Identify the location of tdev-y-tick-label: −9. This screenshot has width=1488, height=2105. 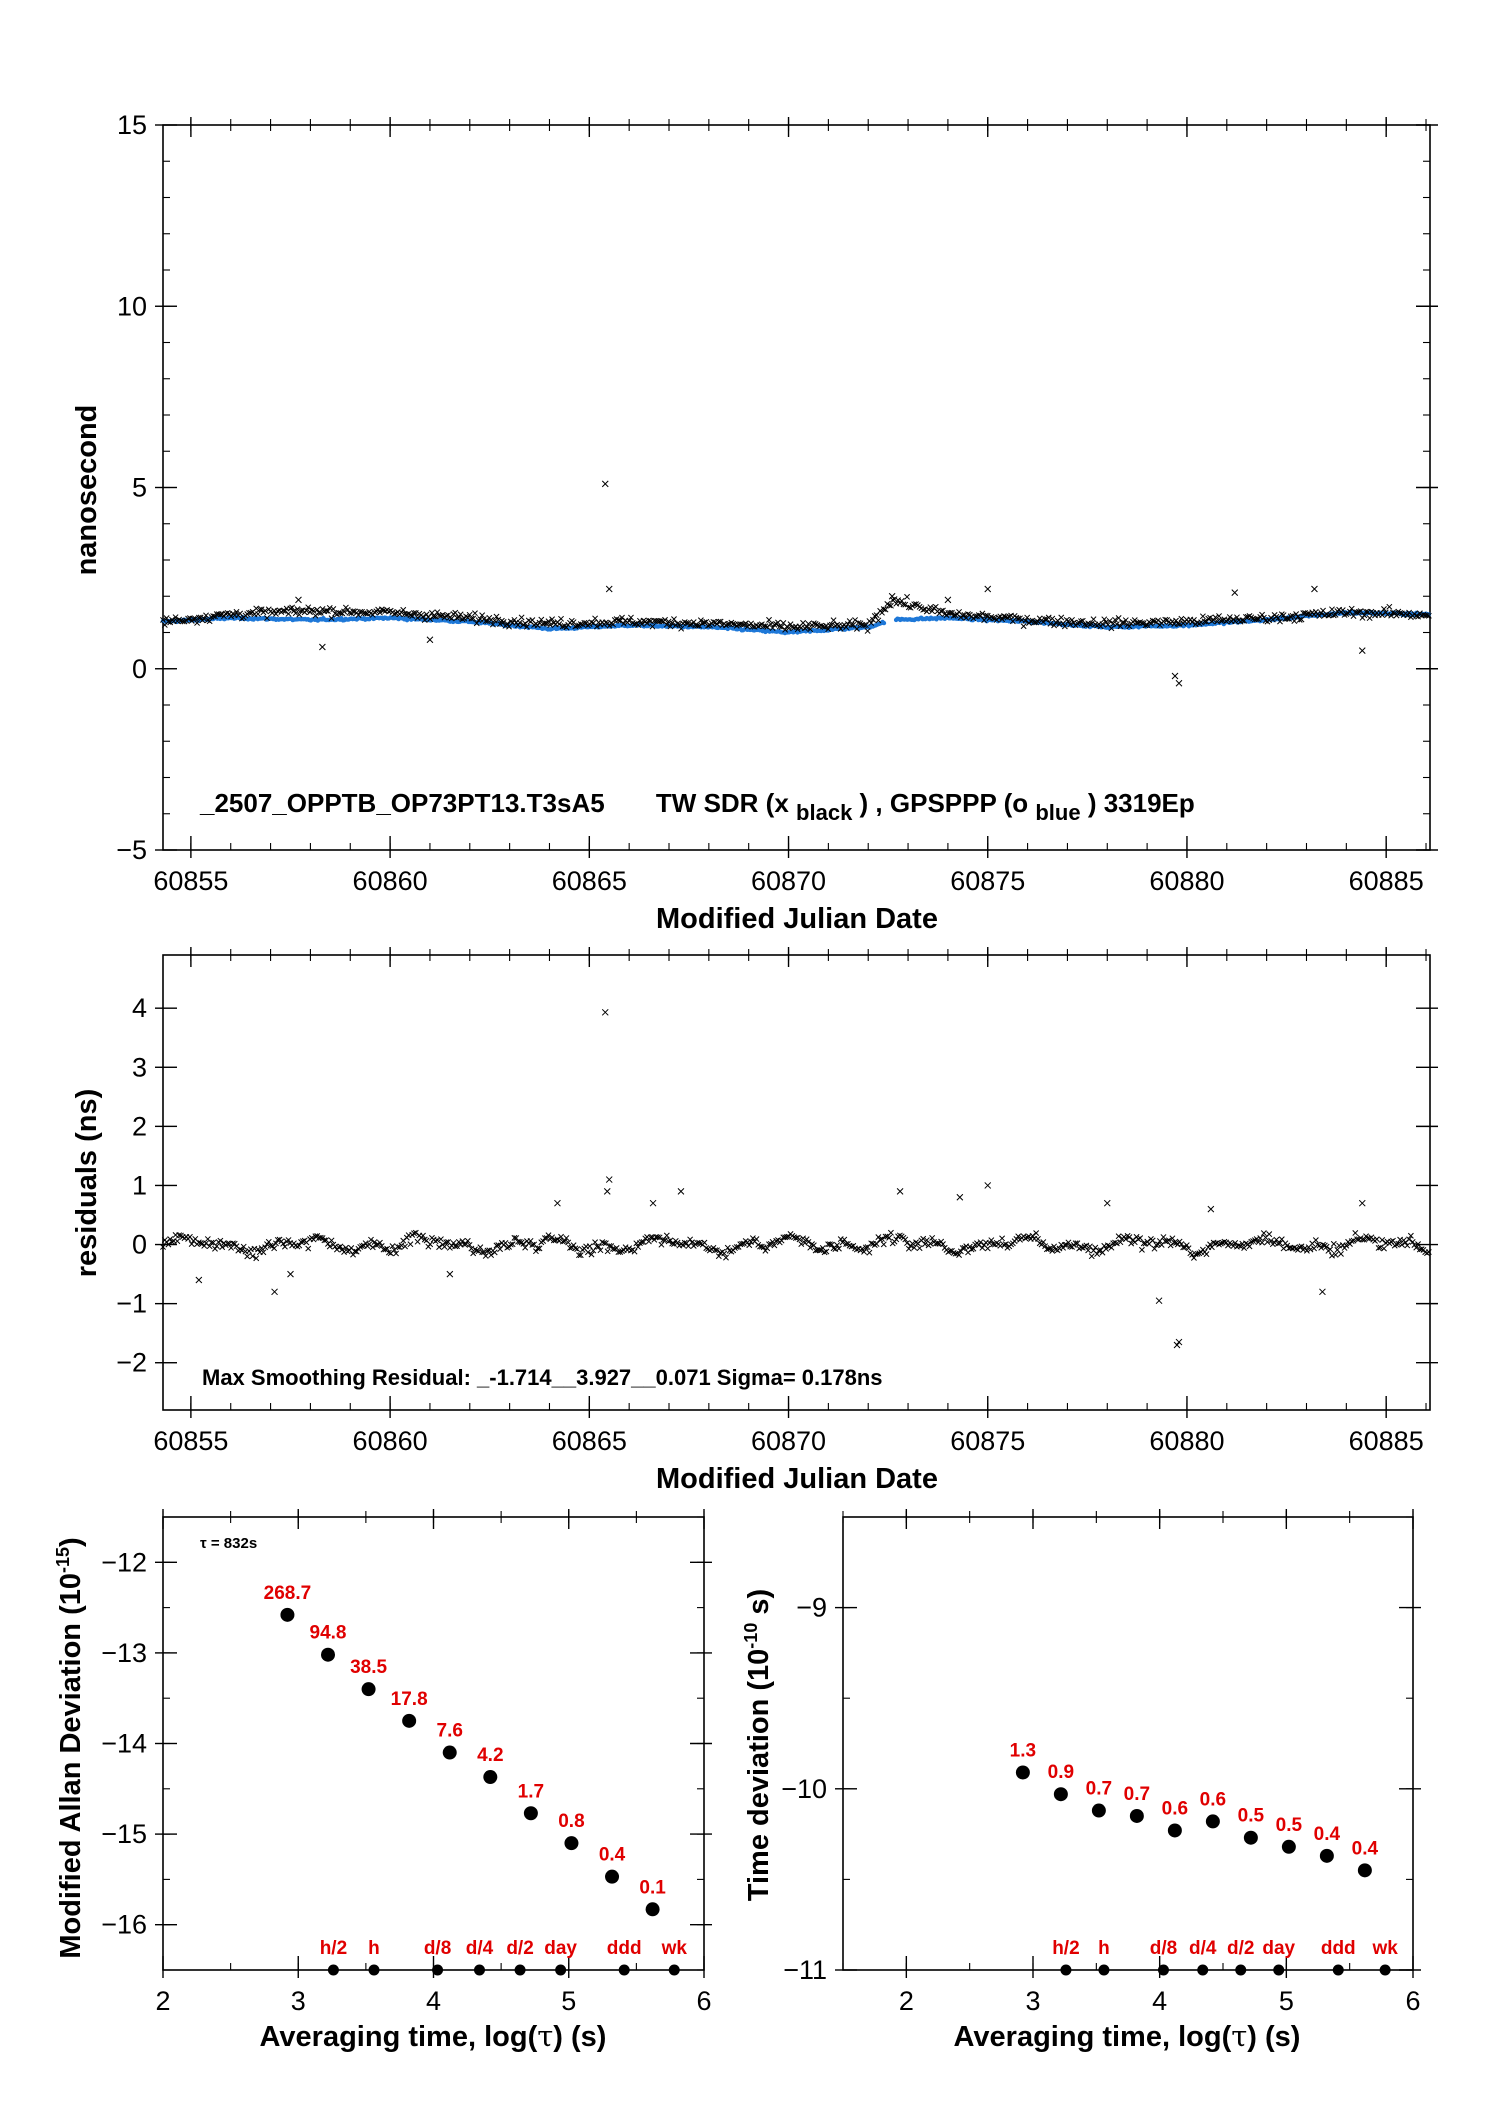
(811, 1608).